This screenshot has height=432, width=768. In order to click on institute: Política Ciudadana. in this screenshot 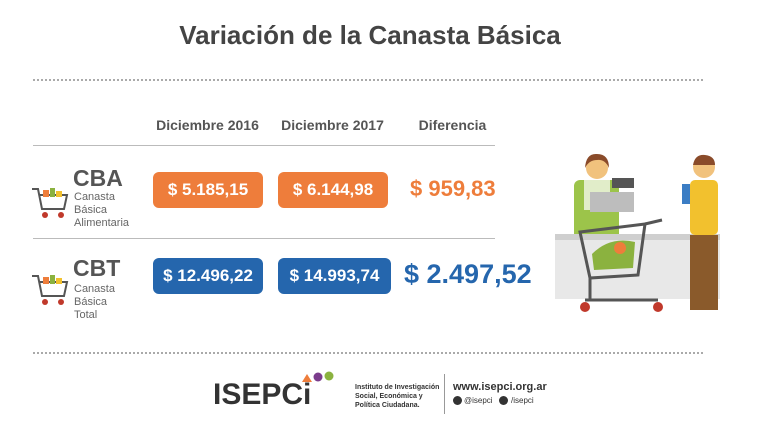, I will do `click(387, 405)`.